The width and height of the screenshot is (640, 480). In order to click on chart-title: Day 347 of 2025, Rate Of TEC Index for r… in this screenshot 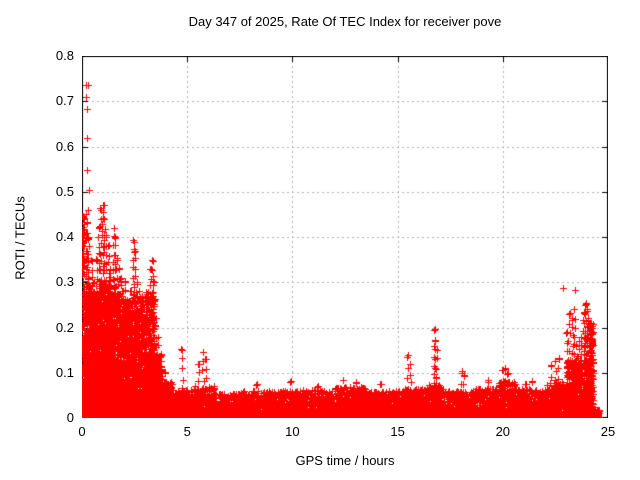, I will do `click(345, 21)`.